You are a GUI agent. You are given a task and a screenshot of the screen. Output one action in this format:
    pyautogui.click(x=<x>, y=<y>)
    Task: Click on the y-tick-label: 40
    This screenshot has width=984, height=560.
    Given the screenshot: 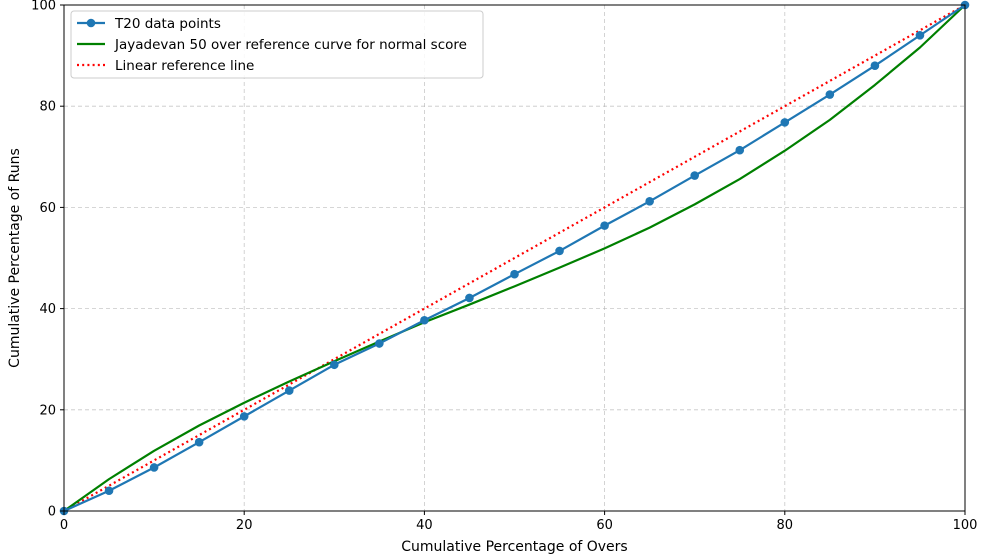 What is the action you would take?
    pyautogui.click(x=47, y=309)
    